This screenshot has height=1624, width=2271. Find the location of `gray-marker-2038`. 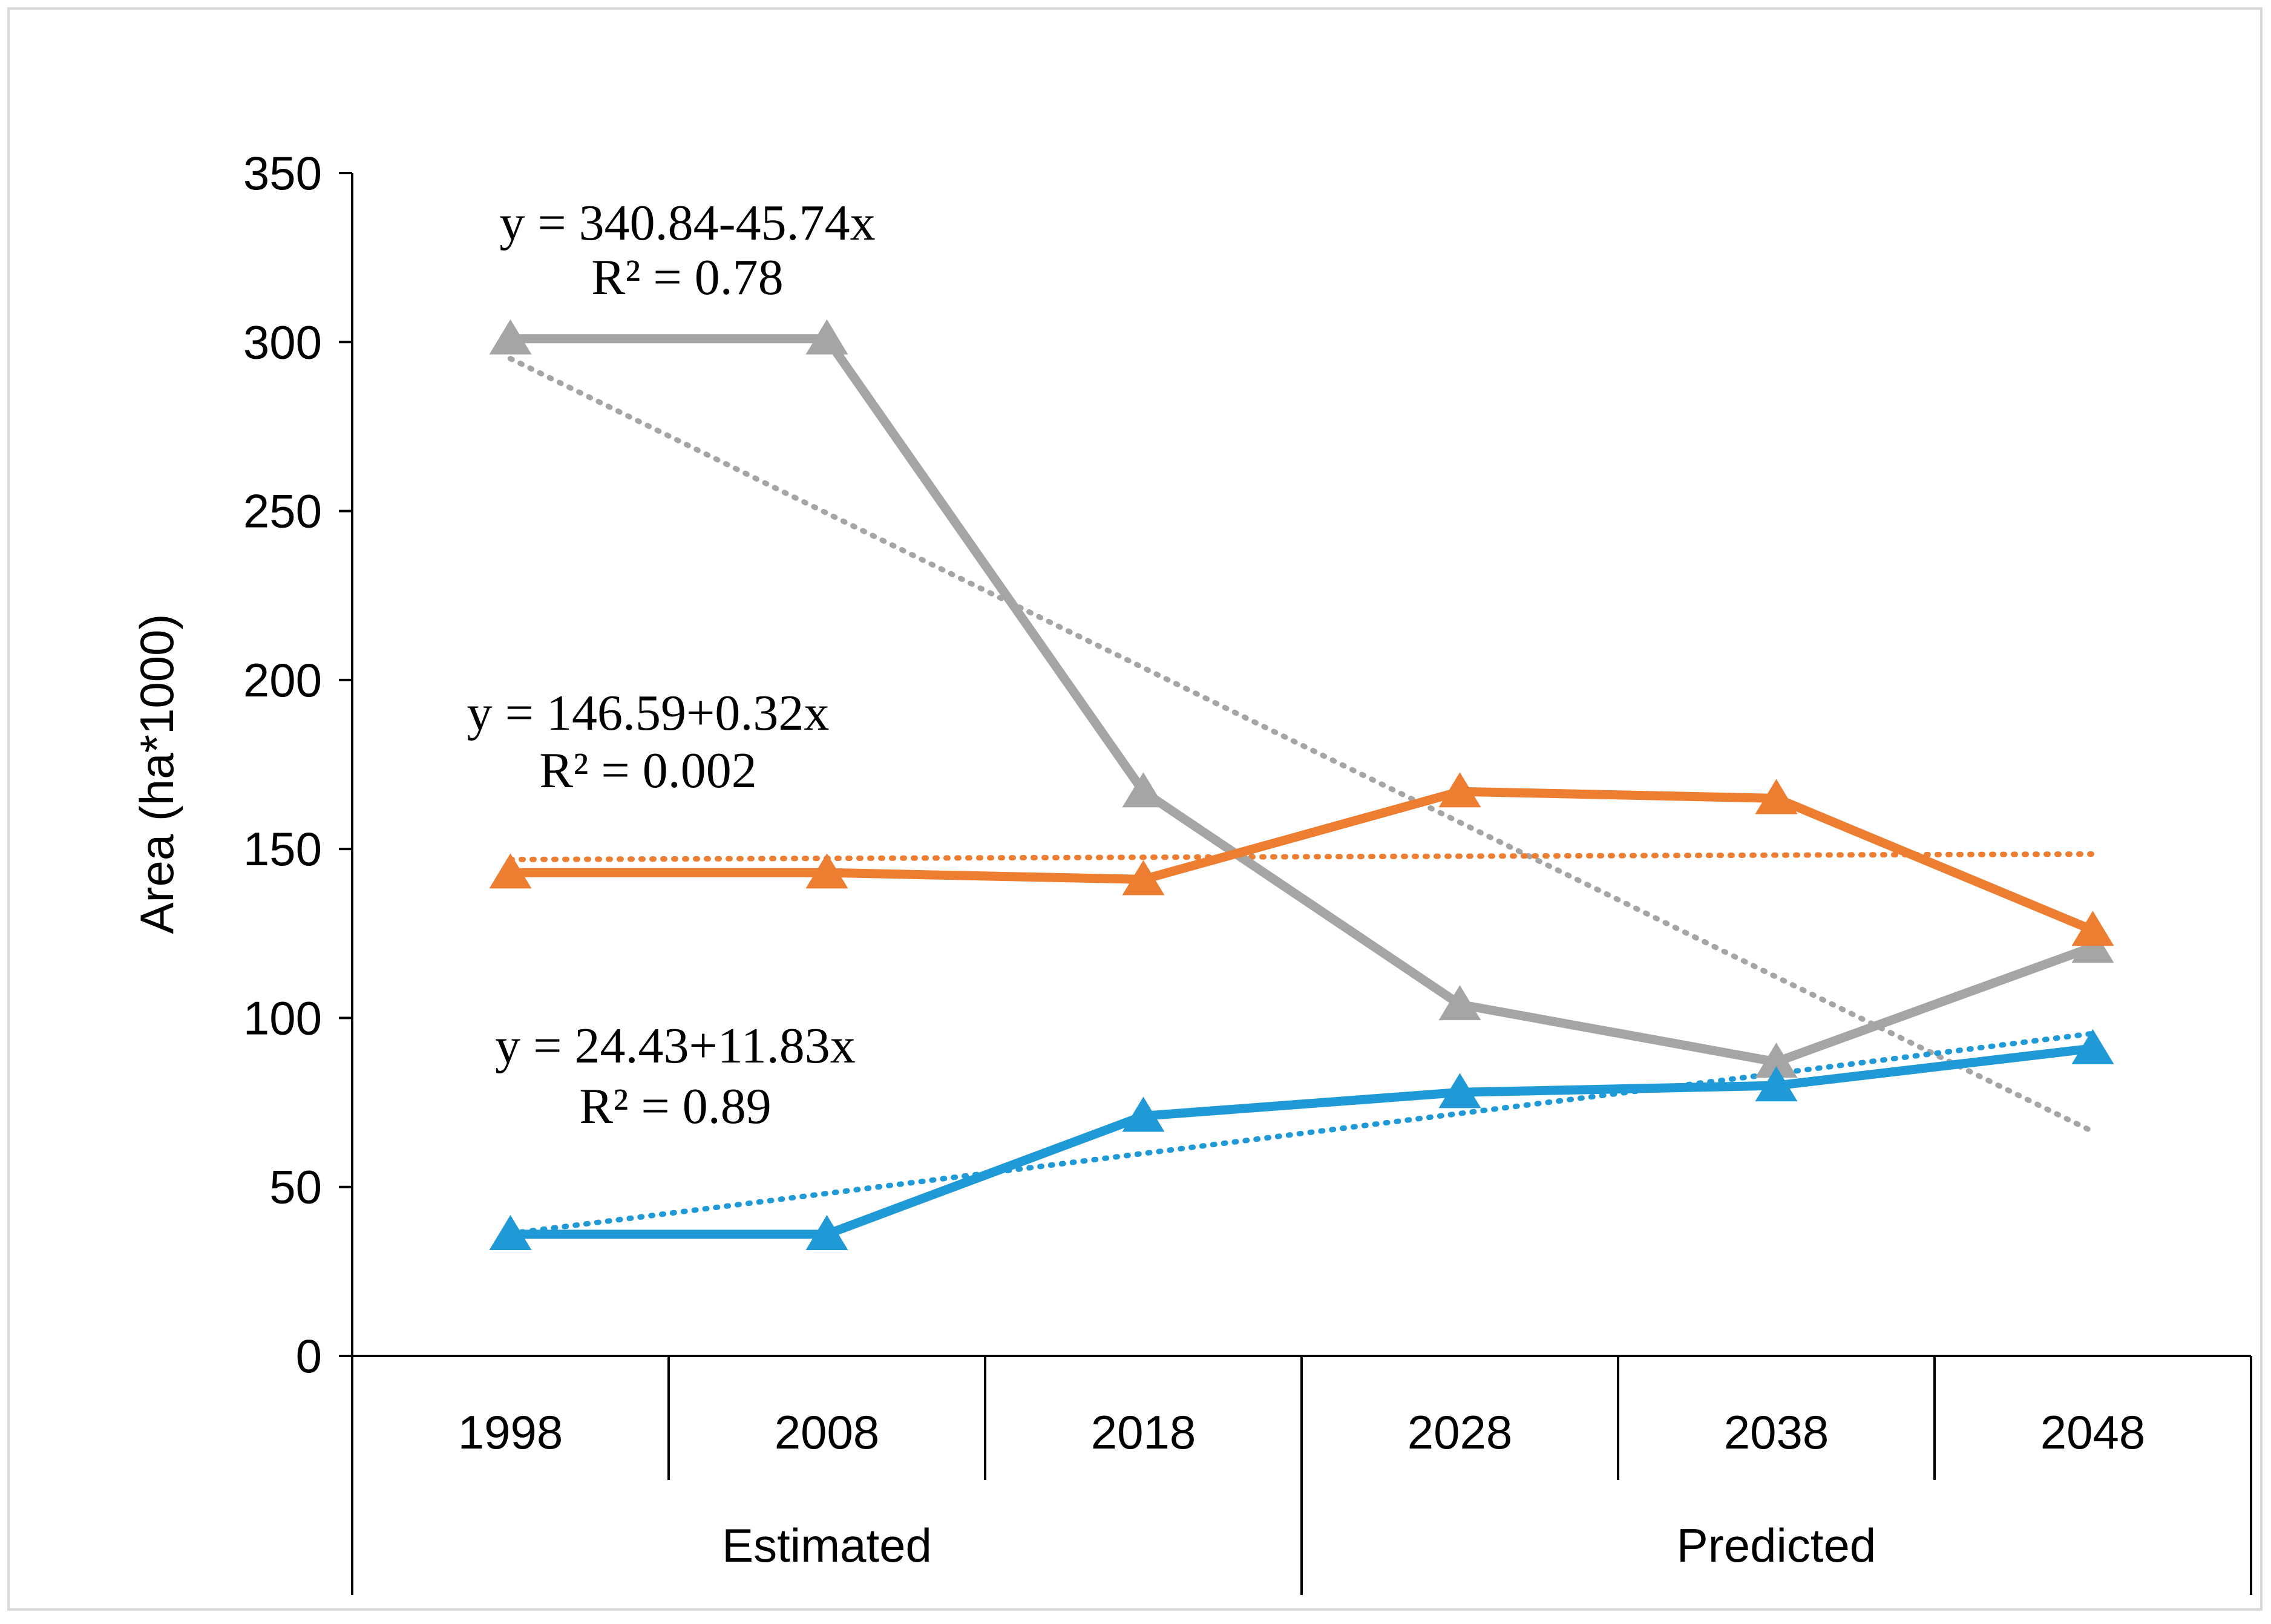

gray-marker-2038 is located at coordinates (1776, 1060).